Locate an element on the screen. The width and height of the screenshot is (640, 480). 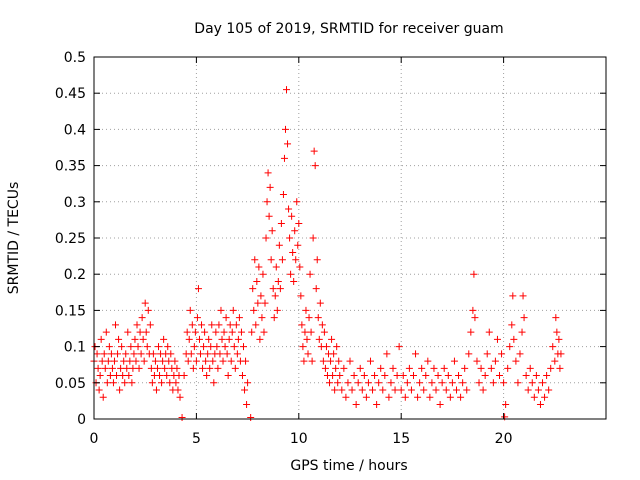
y-tick-label: 0.2 is located at coordinates (75, 275).